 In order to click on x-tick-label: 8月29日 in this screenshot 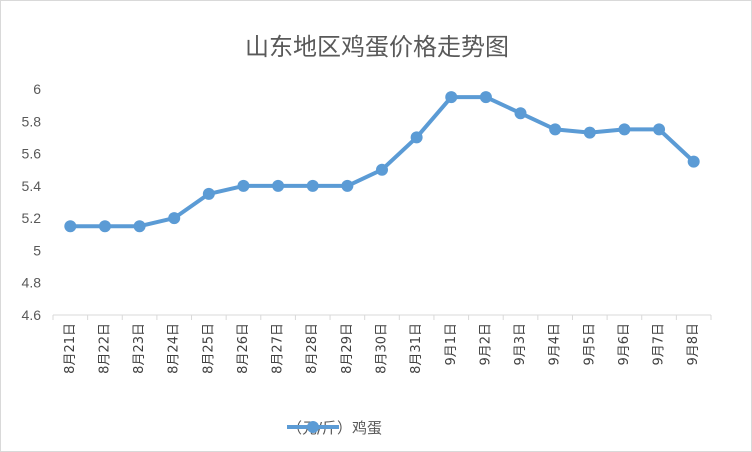, I will do `click(347, 348)`.